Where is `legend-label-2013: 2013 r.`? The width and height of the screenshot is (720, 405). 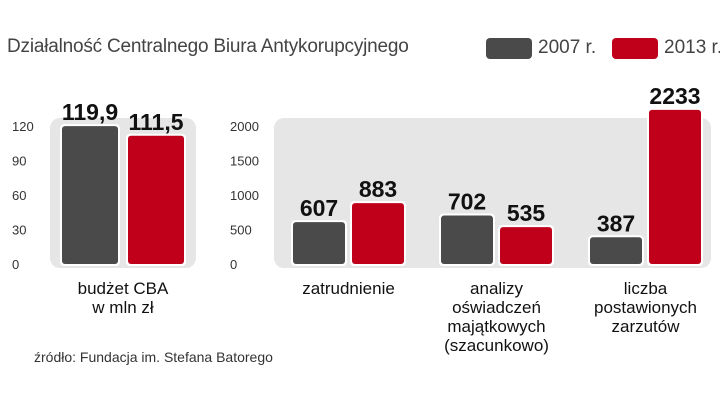
legend-label-2013: 2013 r. is located at coordinates (692, 47).